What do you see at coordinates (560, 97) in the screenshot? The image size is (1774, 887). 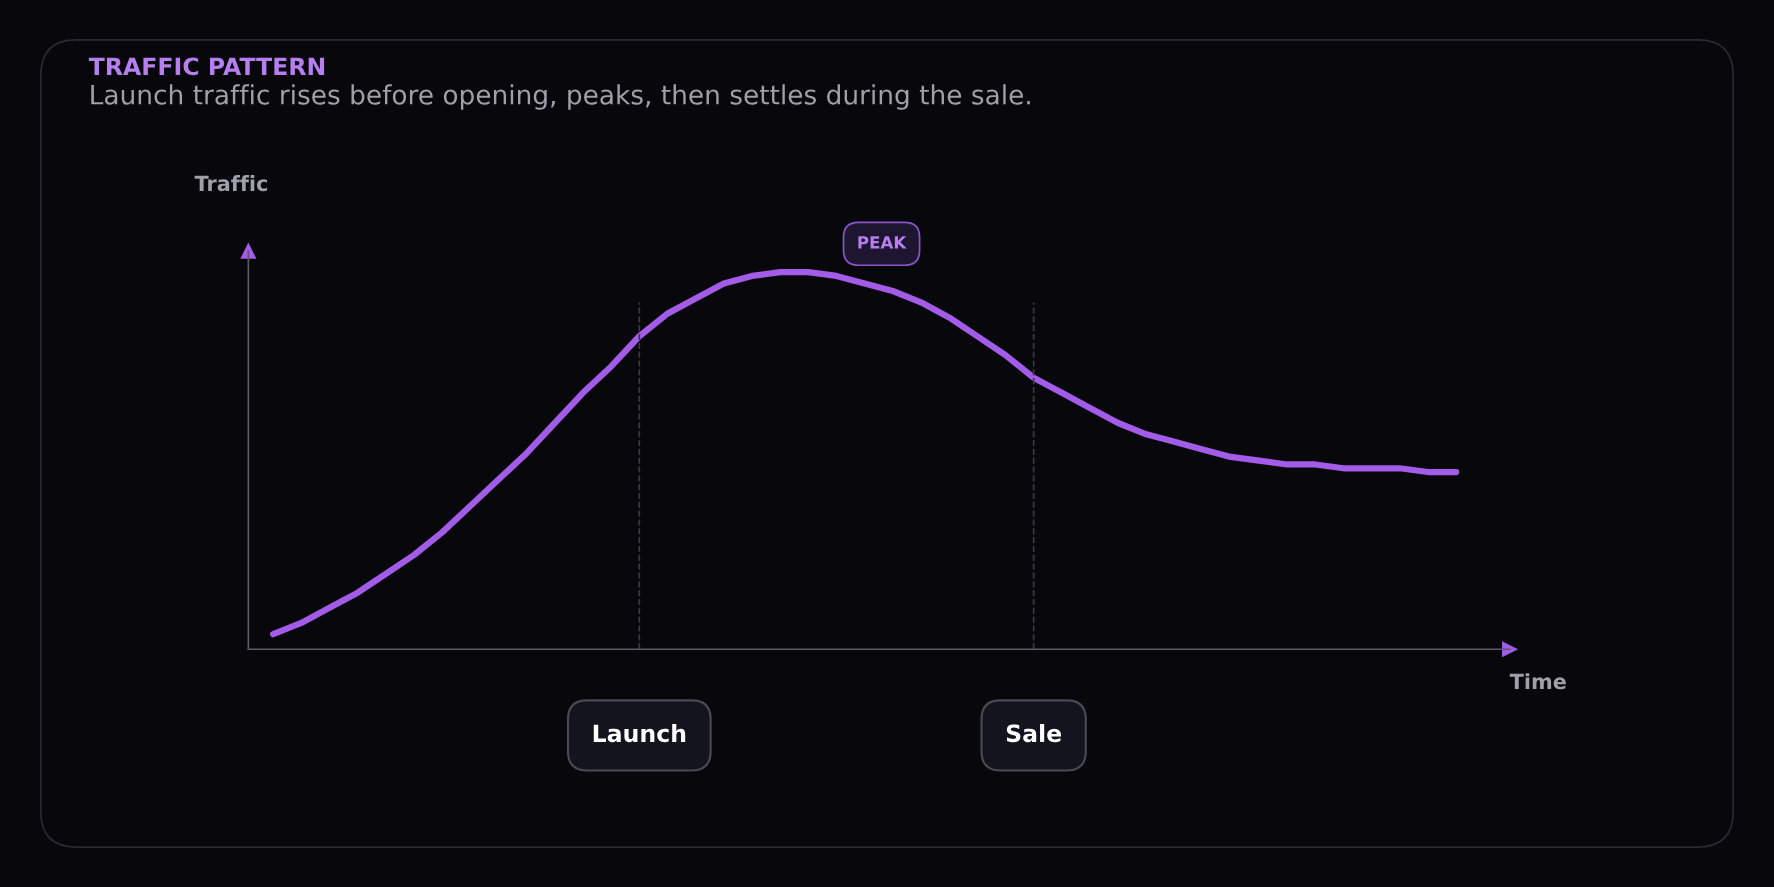 I see `chart-subtitle: Launch traffic rises before opening, peaks, then settles during the sale.` at bounding box center [560, 97].